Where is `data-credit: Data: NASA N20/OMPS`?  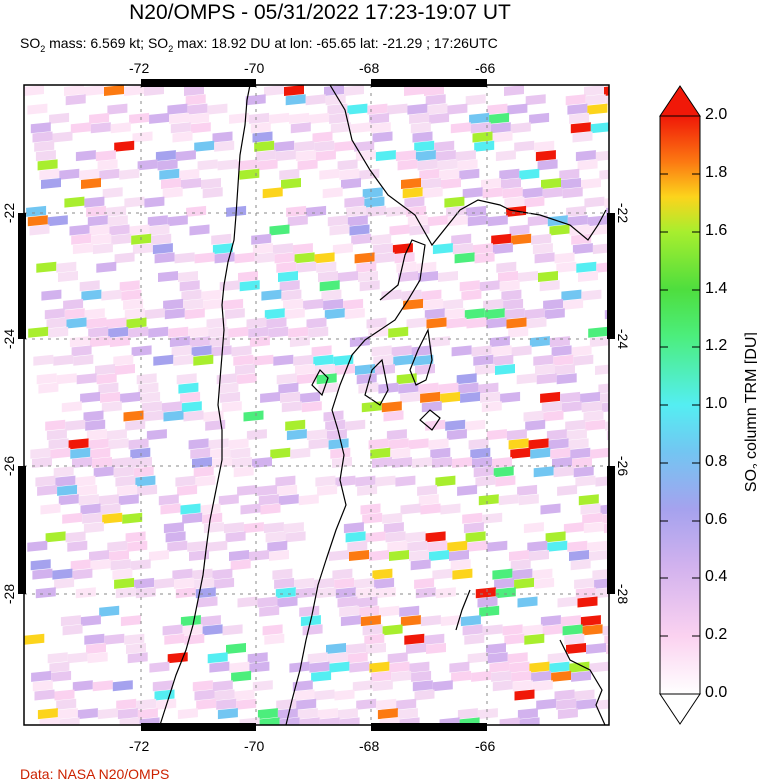
data-credit: Data: NASA N20/OMPS is located at coordinates (95, 774).